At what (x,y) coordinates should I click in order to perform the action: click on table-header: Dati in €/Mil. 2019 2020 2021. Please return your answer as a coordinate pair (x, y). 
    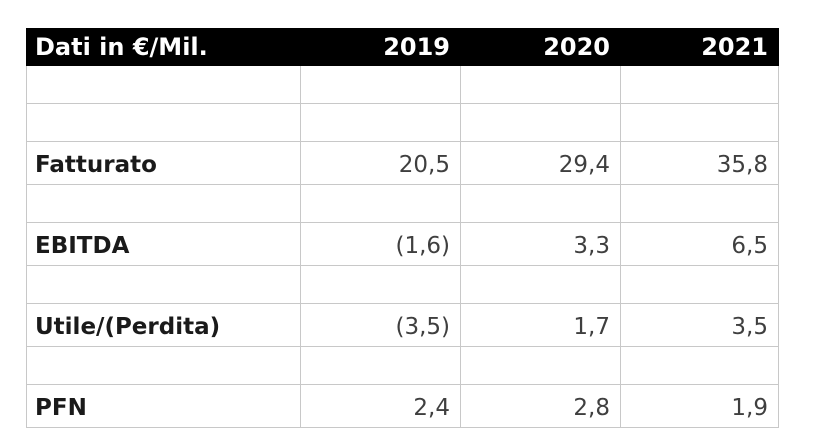
    Looking at the image, I should click on (402, 47).